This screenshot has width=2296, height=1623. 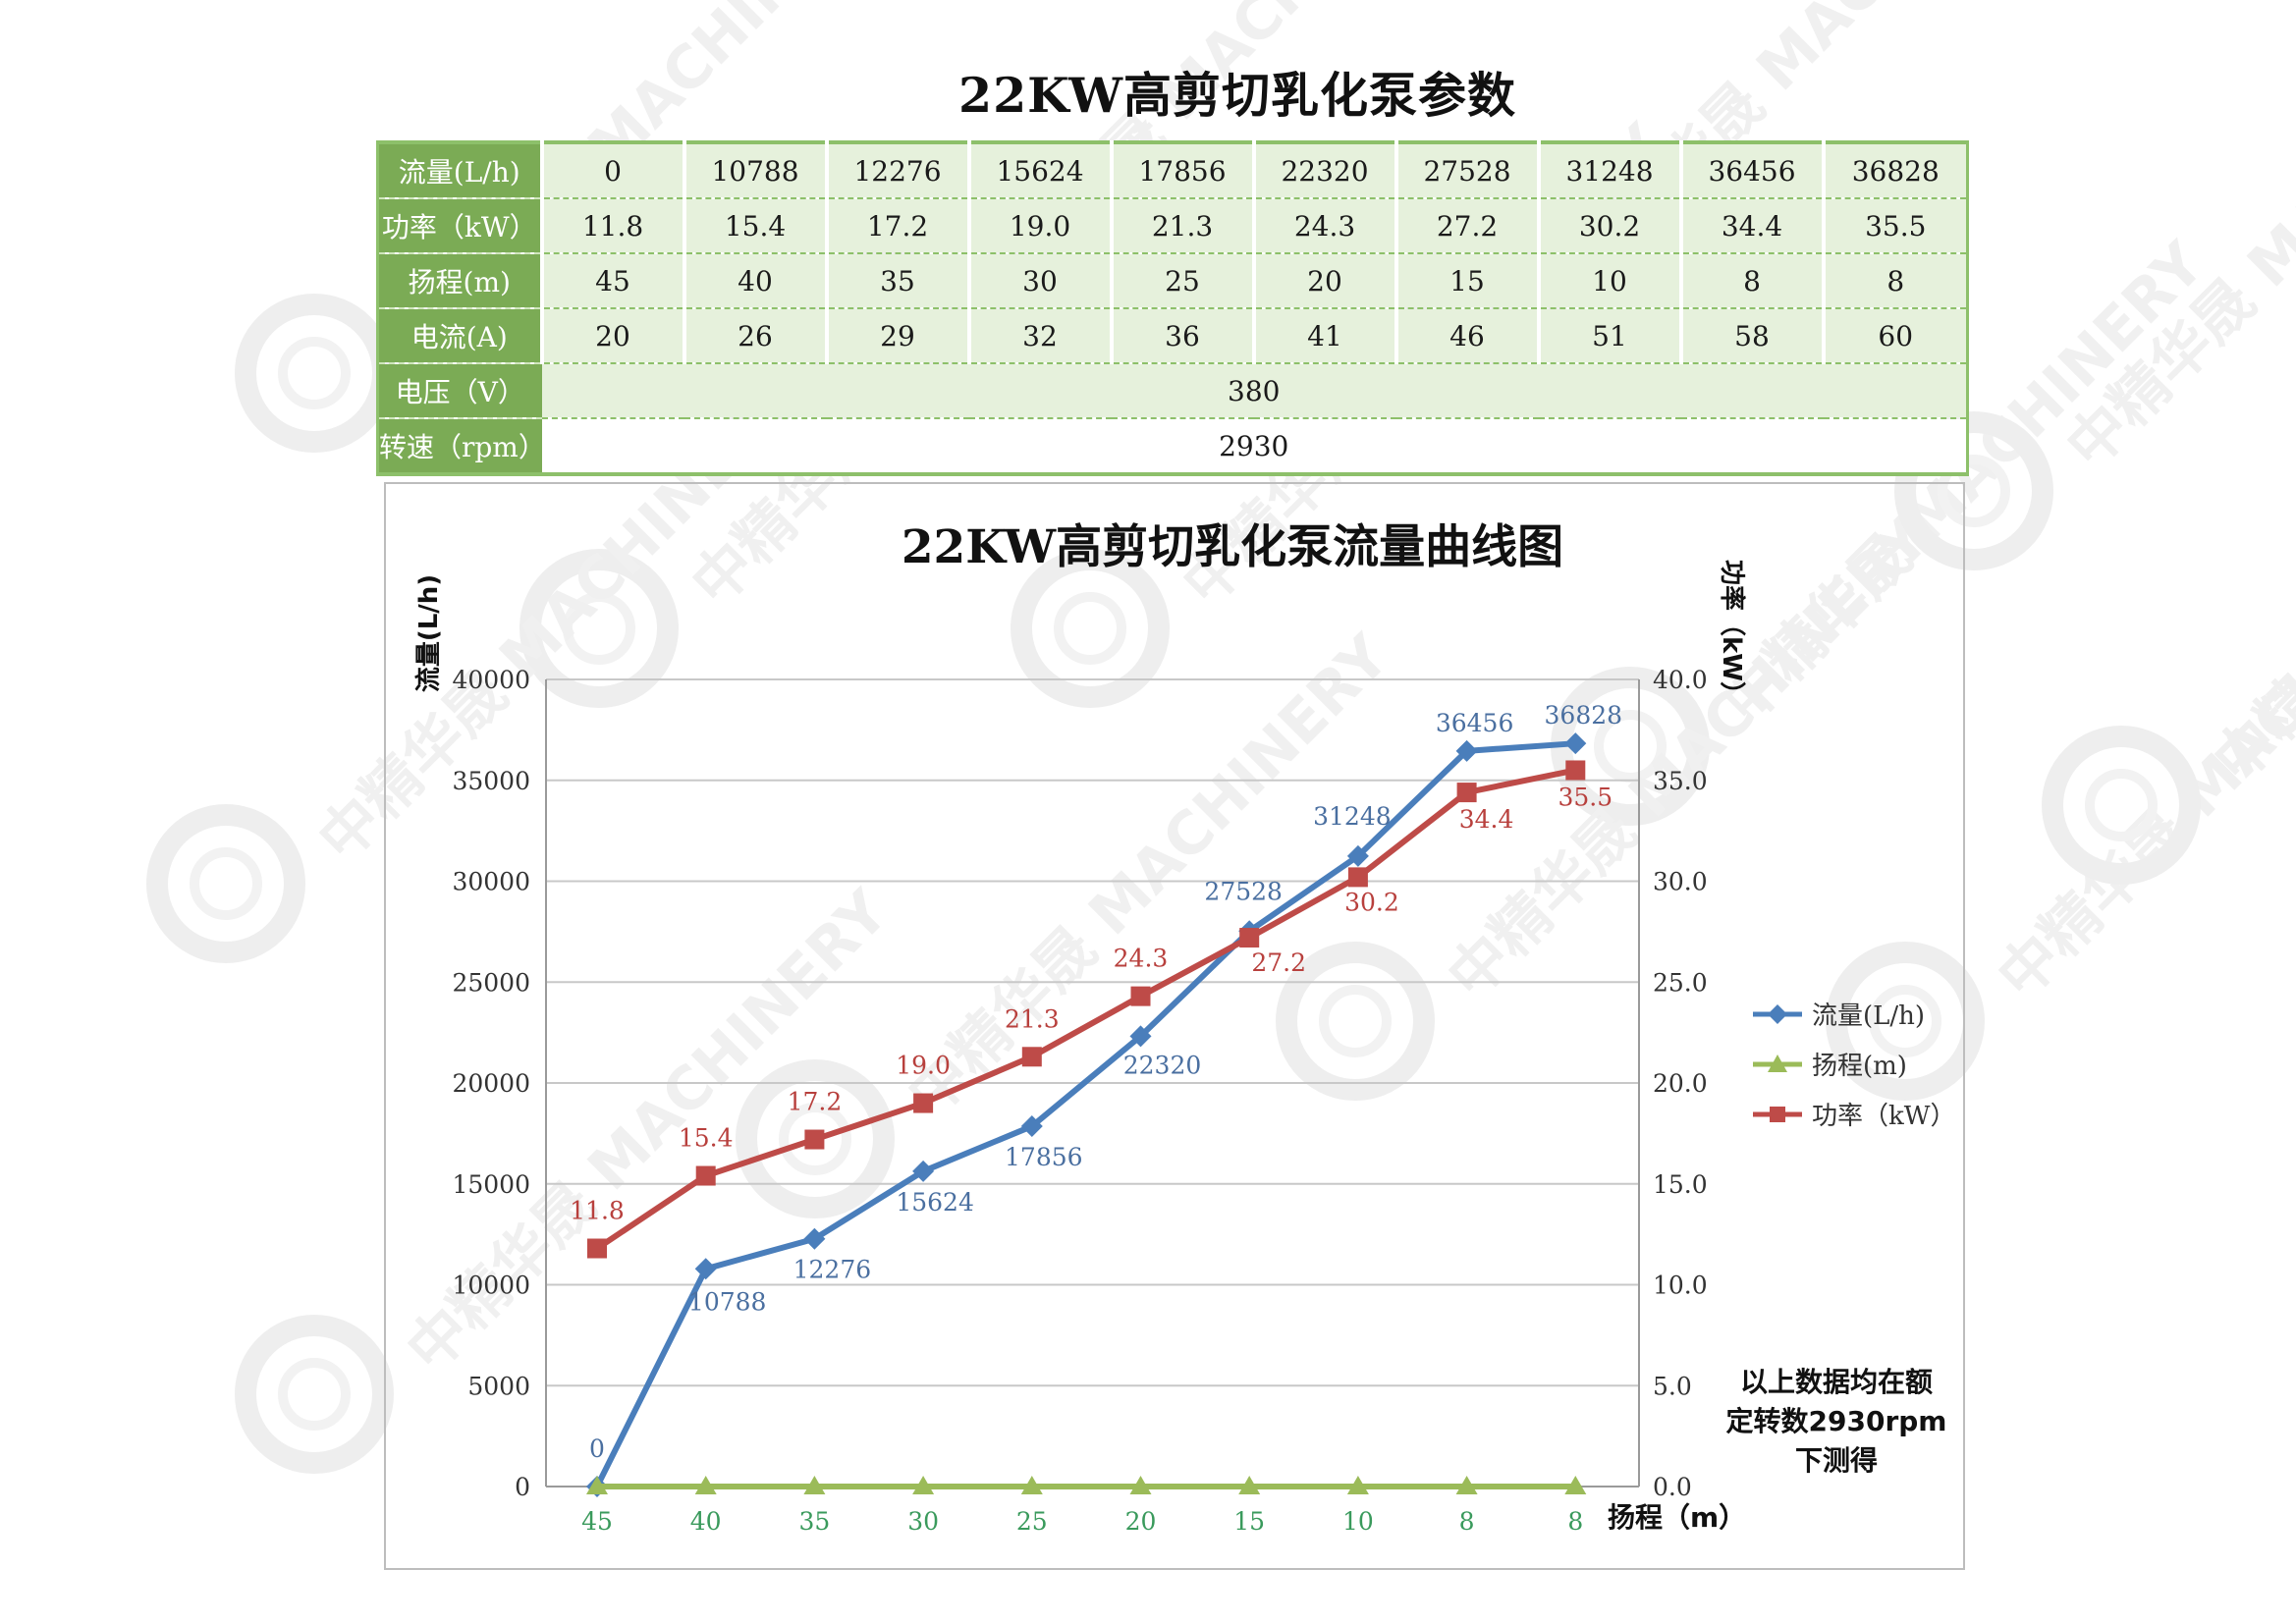 I want to click on row-label-head: 扬程(m), so click(x=459, y=281).